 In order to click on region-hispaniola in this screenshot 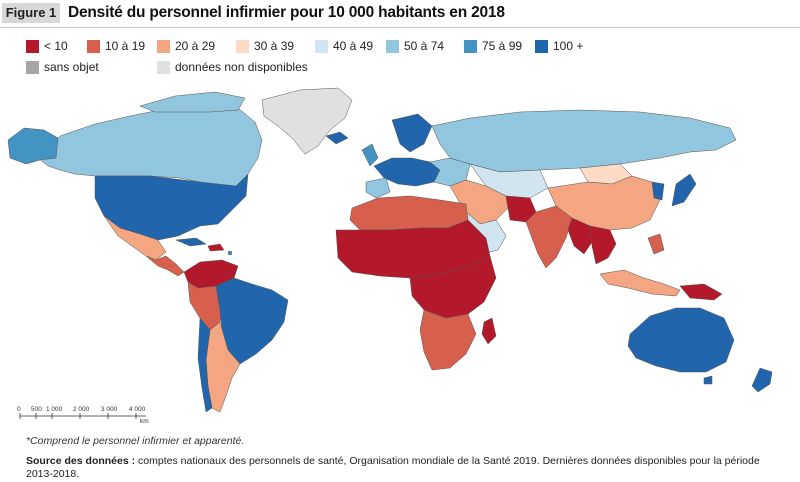, I will do `click(216, 247)`.